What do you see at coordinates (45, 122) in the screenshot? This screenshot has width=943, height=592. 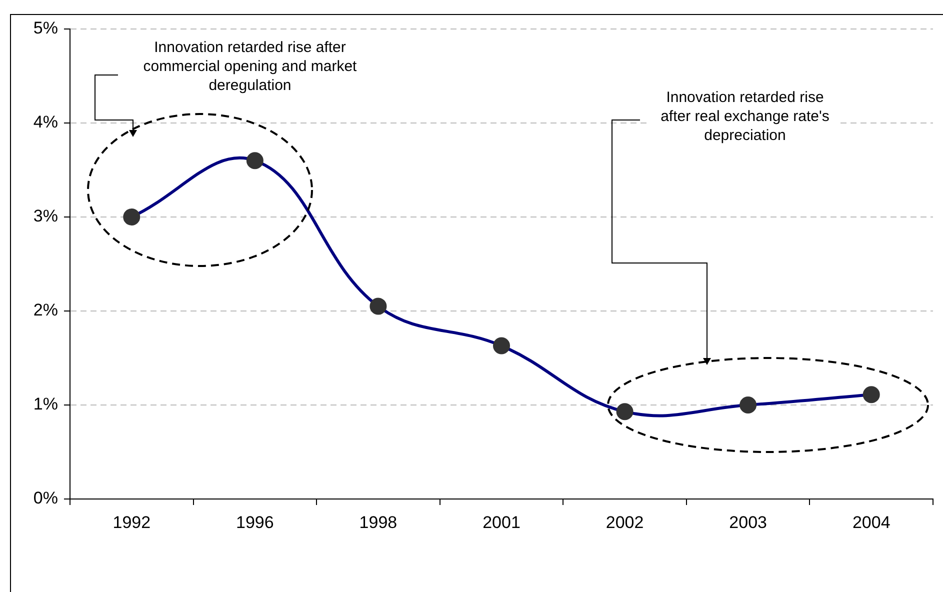 I see `y-tick-label: 4%` at bounding box center [45, 122].